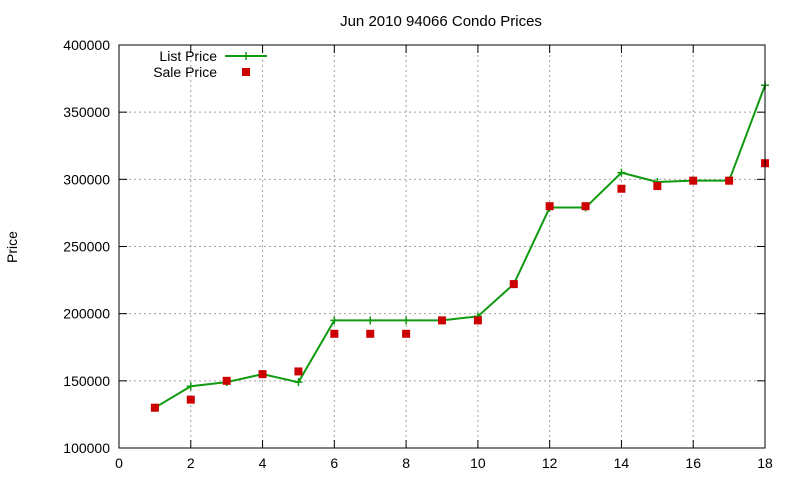  What do you see at coordinates (119, 463) in the screenshot?
I see `x-tick-label: 0` at bounding box center [119, 463].